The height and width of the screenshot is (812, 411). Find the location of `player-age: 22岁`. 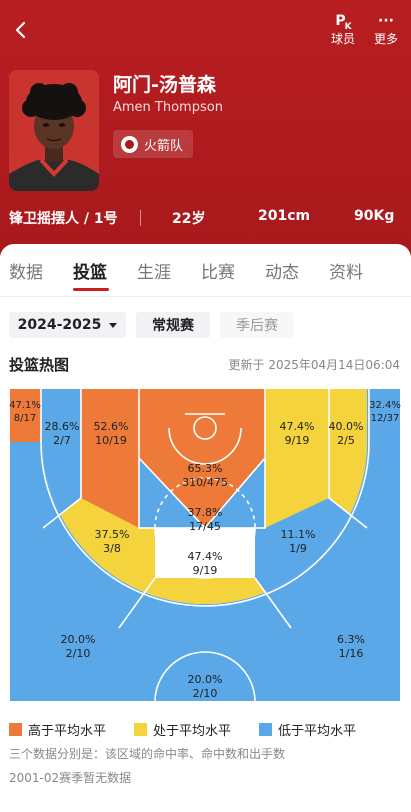

player-age: 22岁 is located at coordinates (189, 219).